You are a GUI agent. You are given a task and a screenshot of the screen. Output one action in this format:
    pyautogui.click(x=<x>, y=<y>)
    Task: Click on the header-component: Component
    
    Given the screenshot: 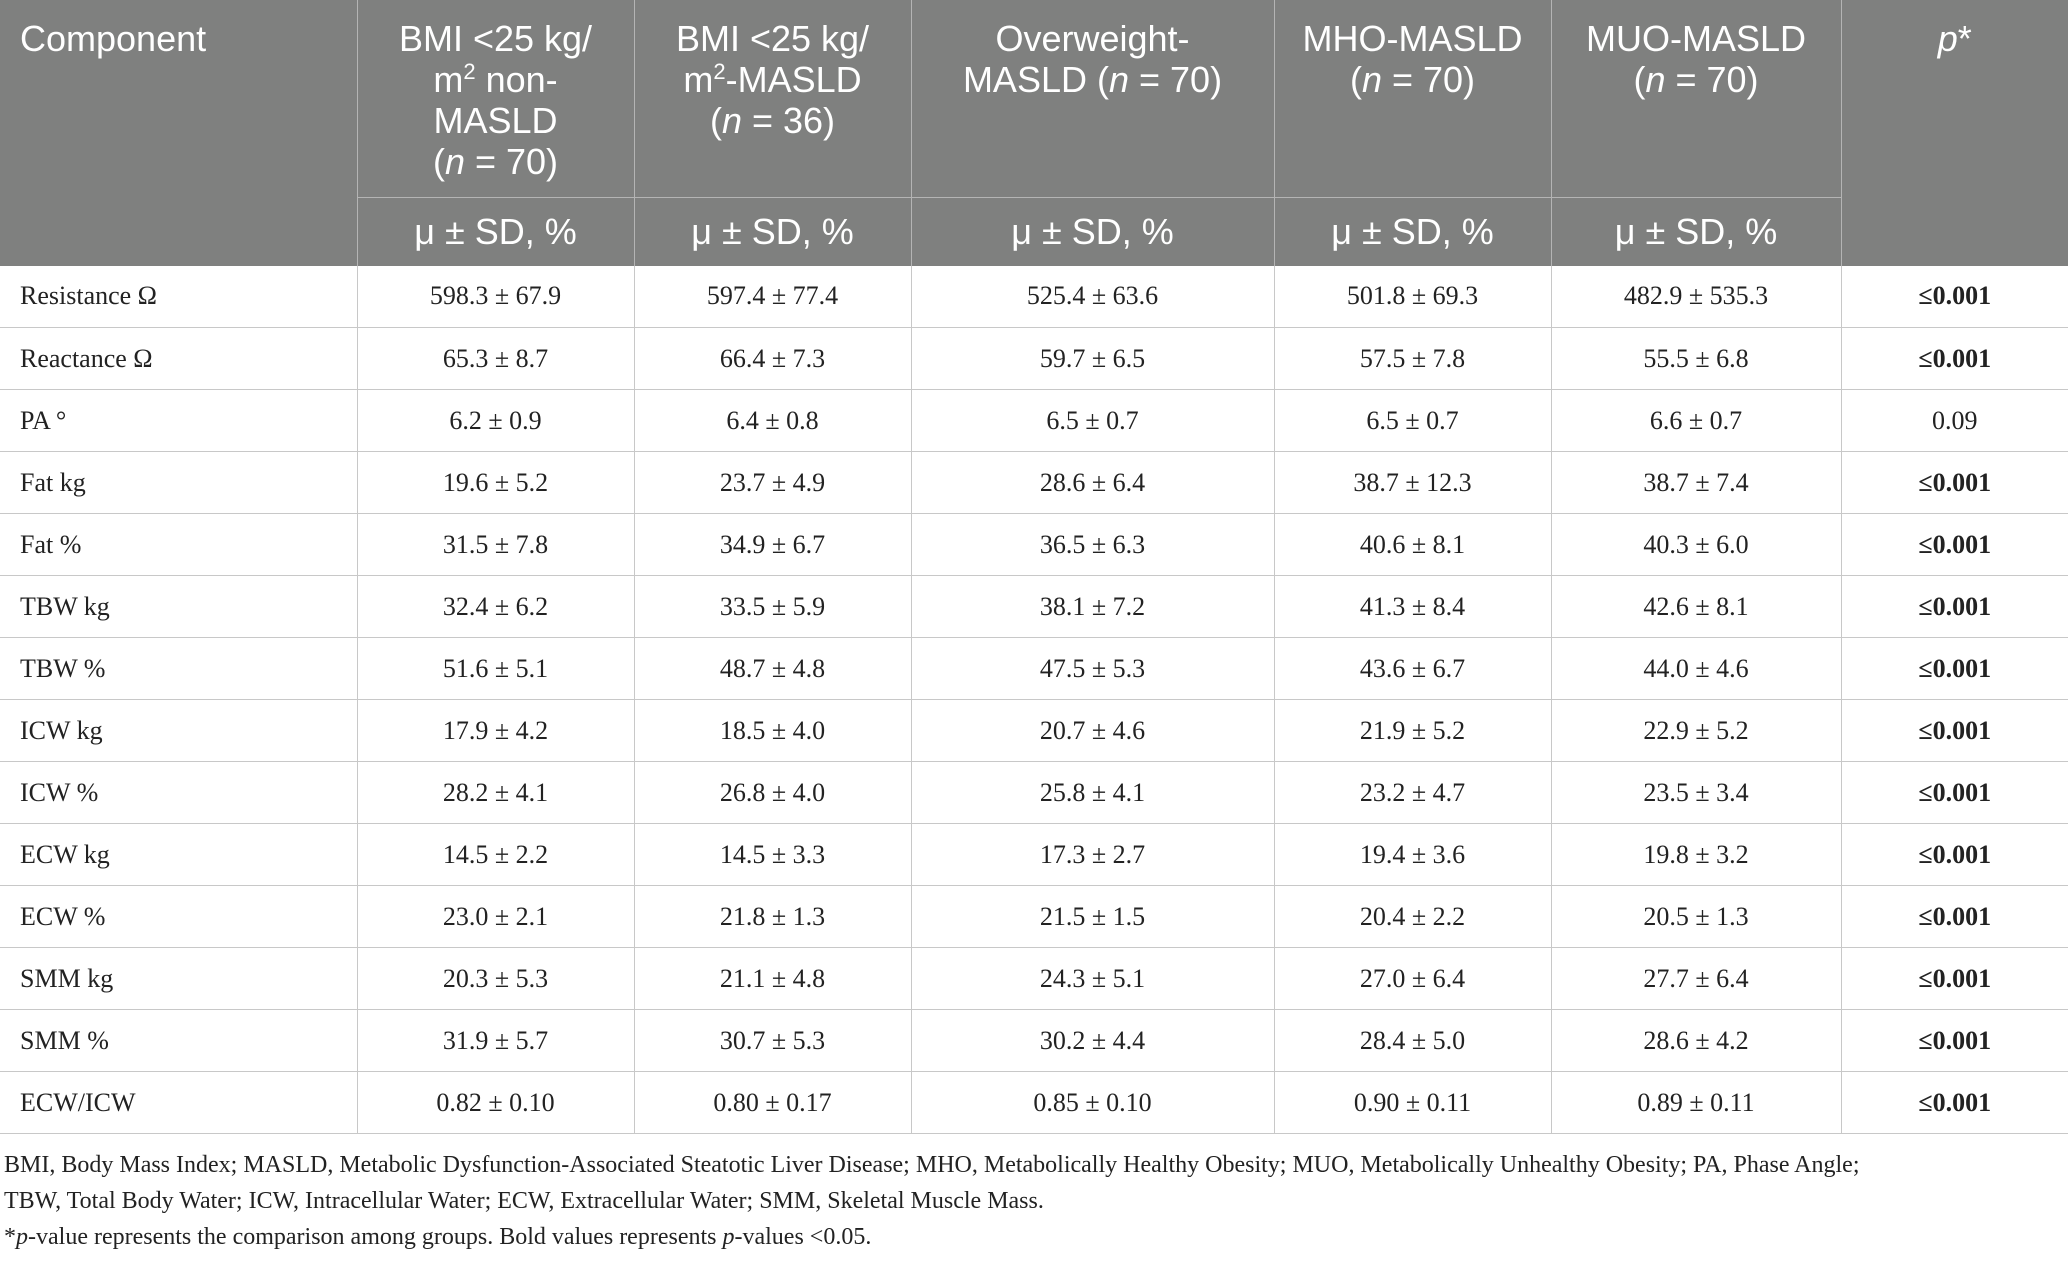 What is the action you would take?
    pyautogui.click(x=178, y=133)
    